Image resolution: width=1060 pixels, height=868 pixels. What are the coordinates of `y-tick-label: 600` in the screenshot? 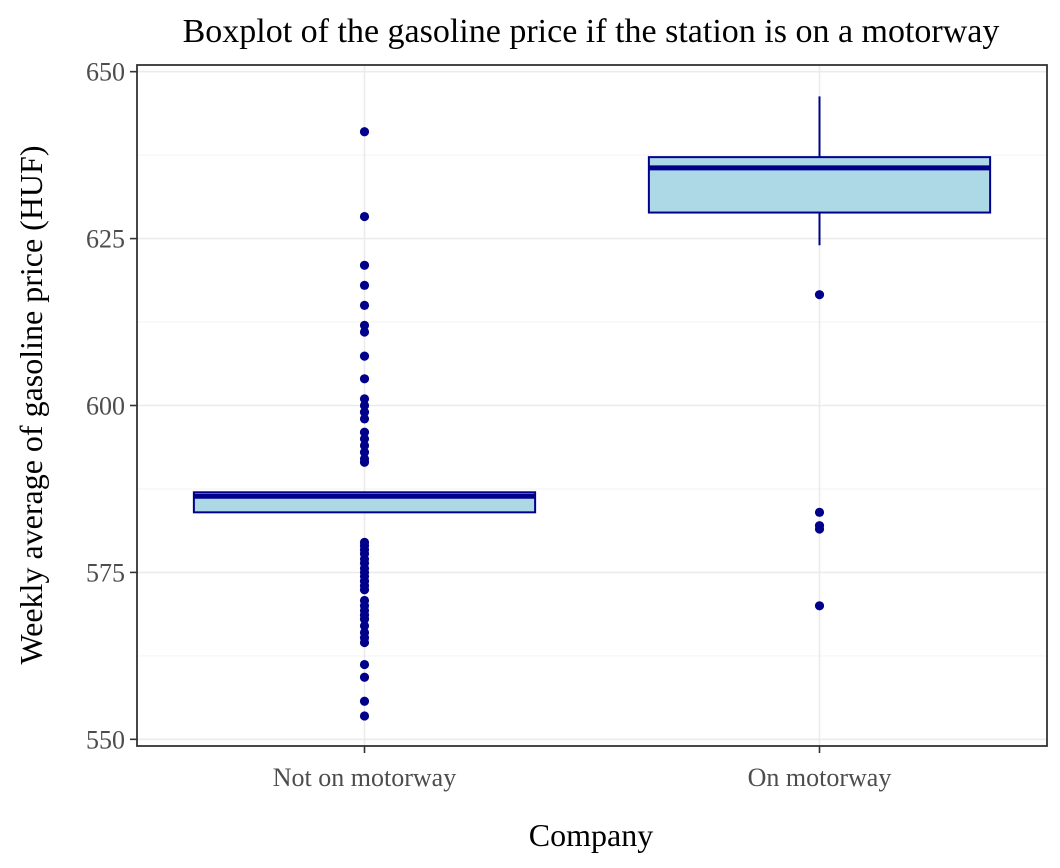 It's located at (105, 406).